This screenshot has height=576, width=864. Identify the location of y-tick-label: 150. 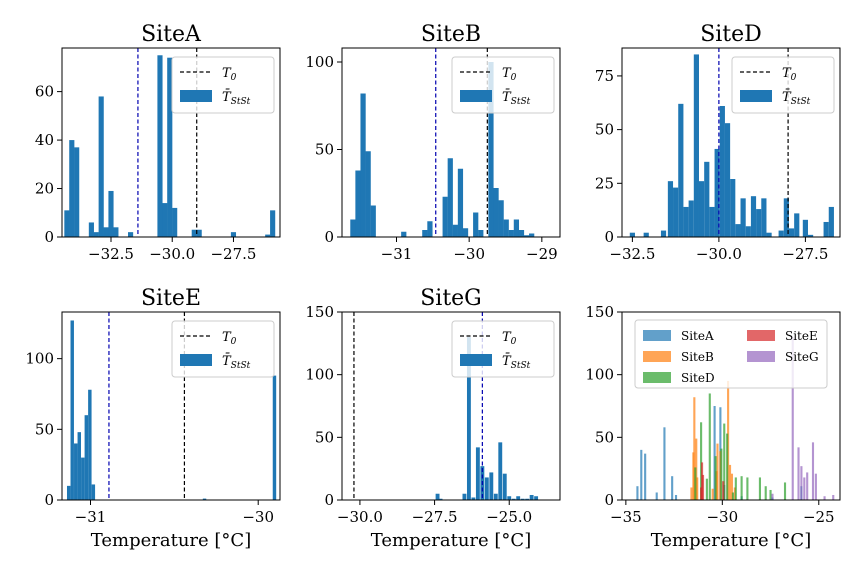
(319, 312).